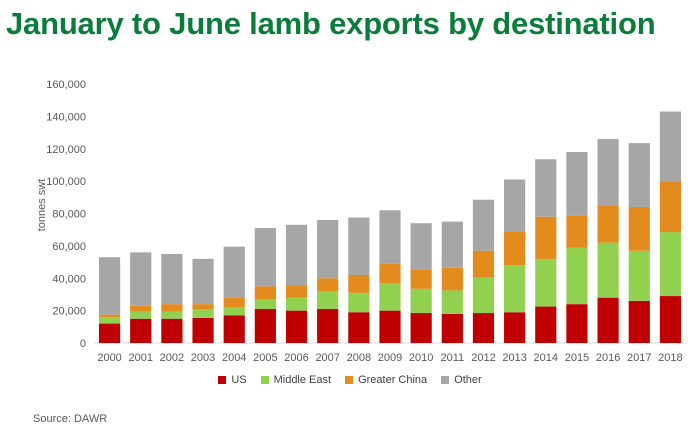 The image size is (700, 432). What do you see at coordinates (296, 291) in the screenshot?
I see `bar-segment-greater-china-2006` at bounding box center [296, 291].